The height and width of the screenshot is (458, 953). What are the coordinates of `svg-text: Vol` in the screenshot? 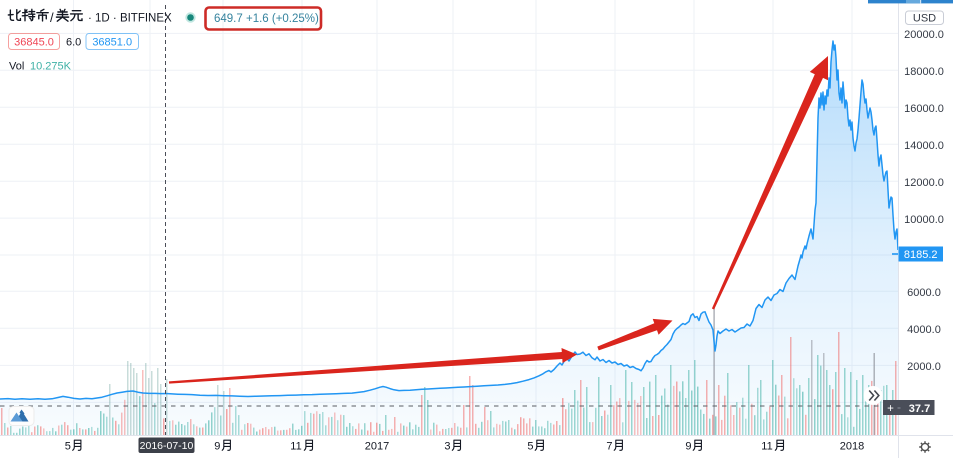 It's located at (16, 67).